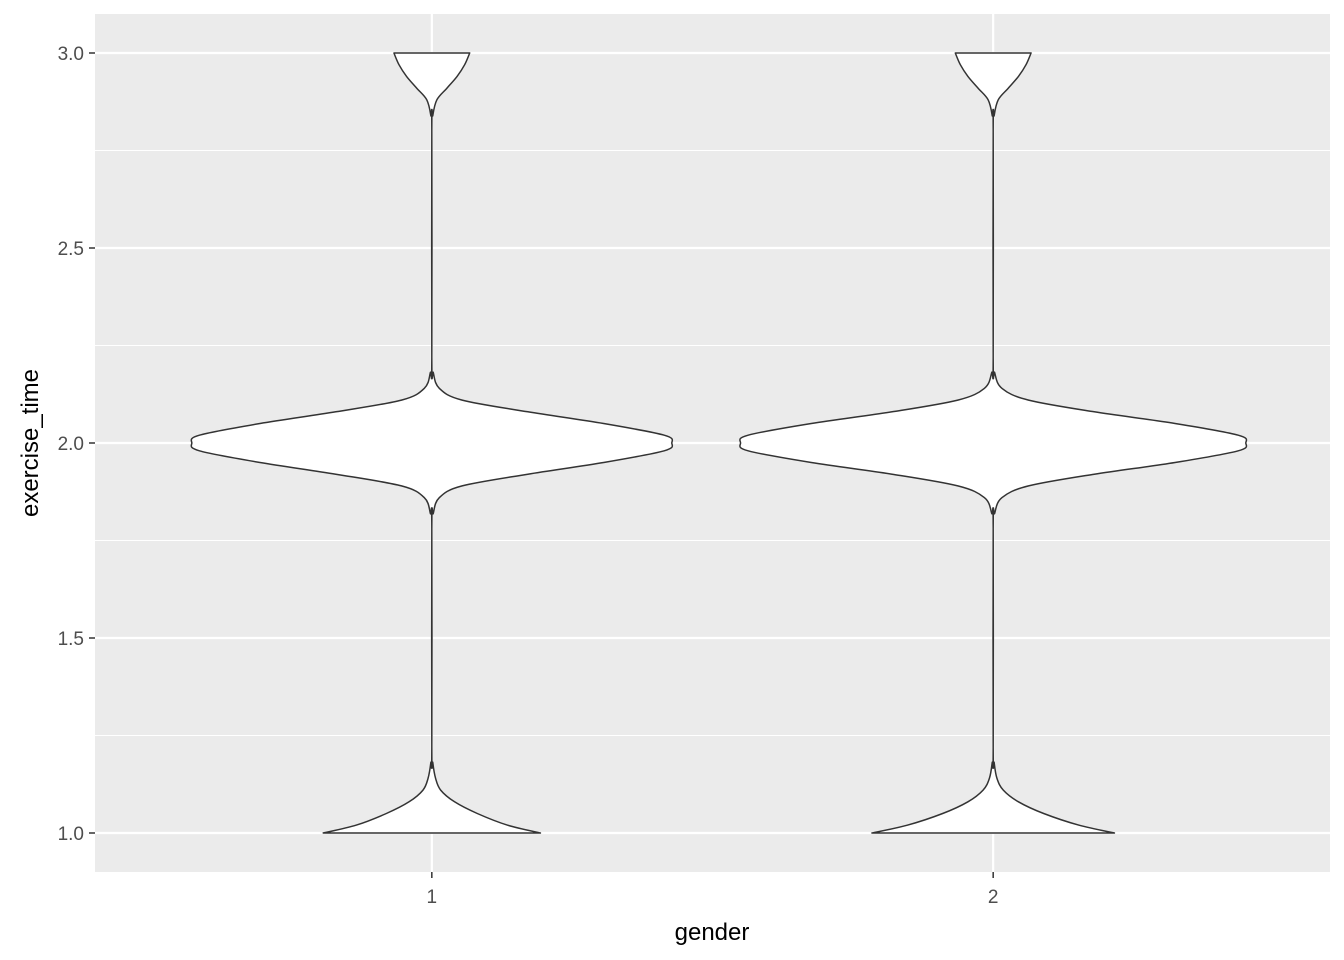 This screenshot has width=1344, height=960. Describe the element at coordinates (71, 249) in the screenshot. I see `y-tick-label: 2.5` at that location.